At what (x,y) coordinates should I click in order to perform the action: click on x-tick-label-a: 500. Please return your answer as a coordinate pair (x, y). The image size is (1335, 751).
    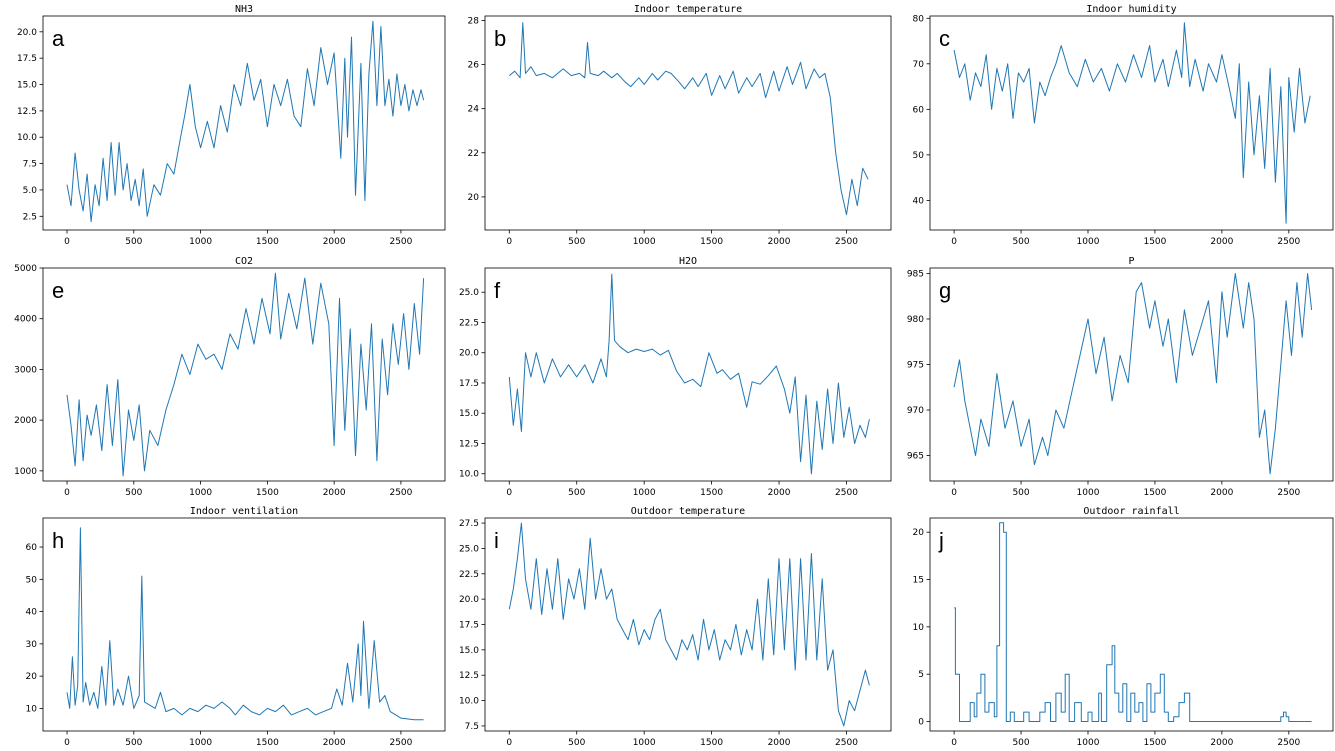
    Looking at the image, I should click on (133, 242).